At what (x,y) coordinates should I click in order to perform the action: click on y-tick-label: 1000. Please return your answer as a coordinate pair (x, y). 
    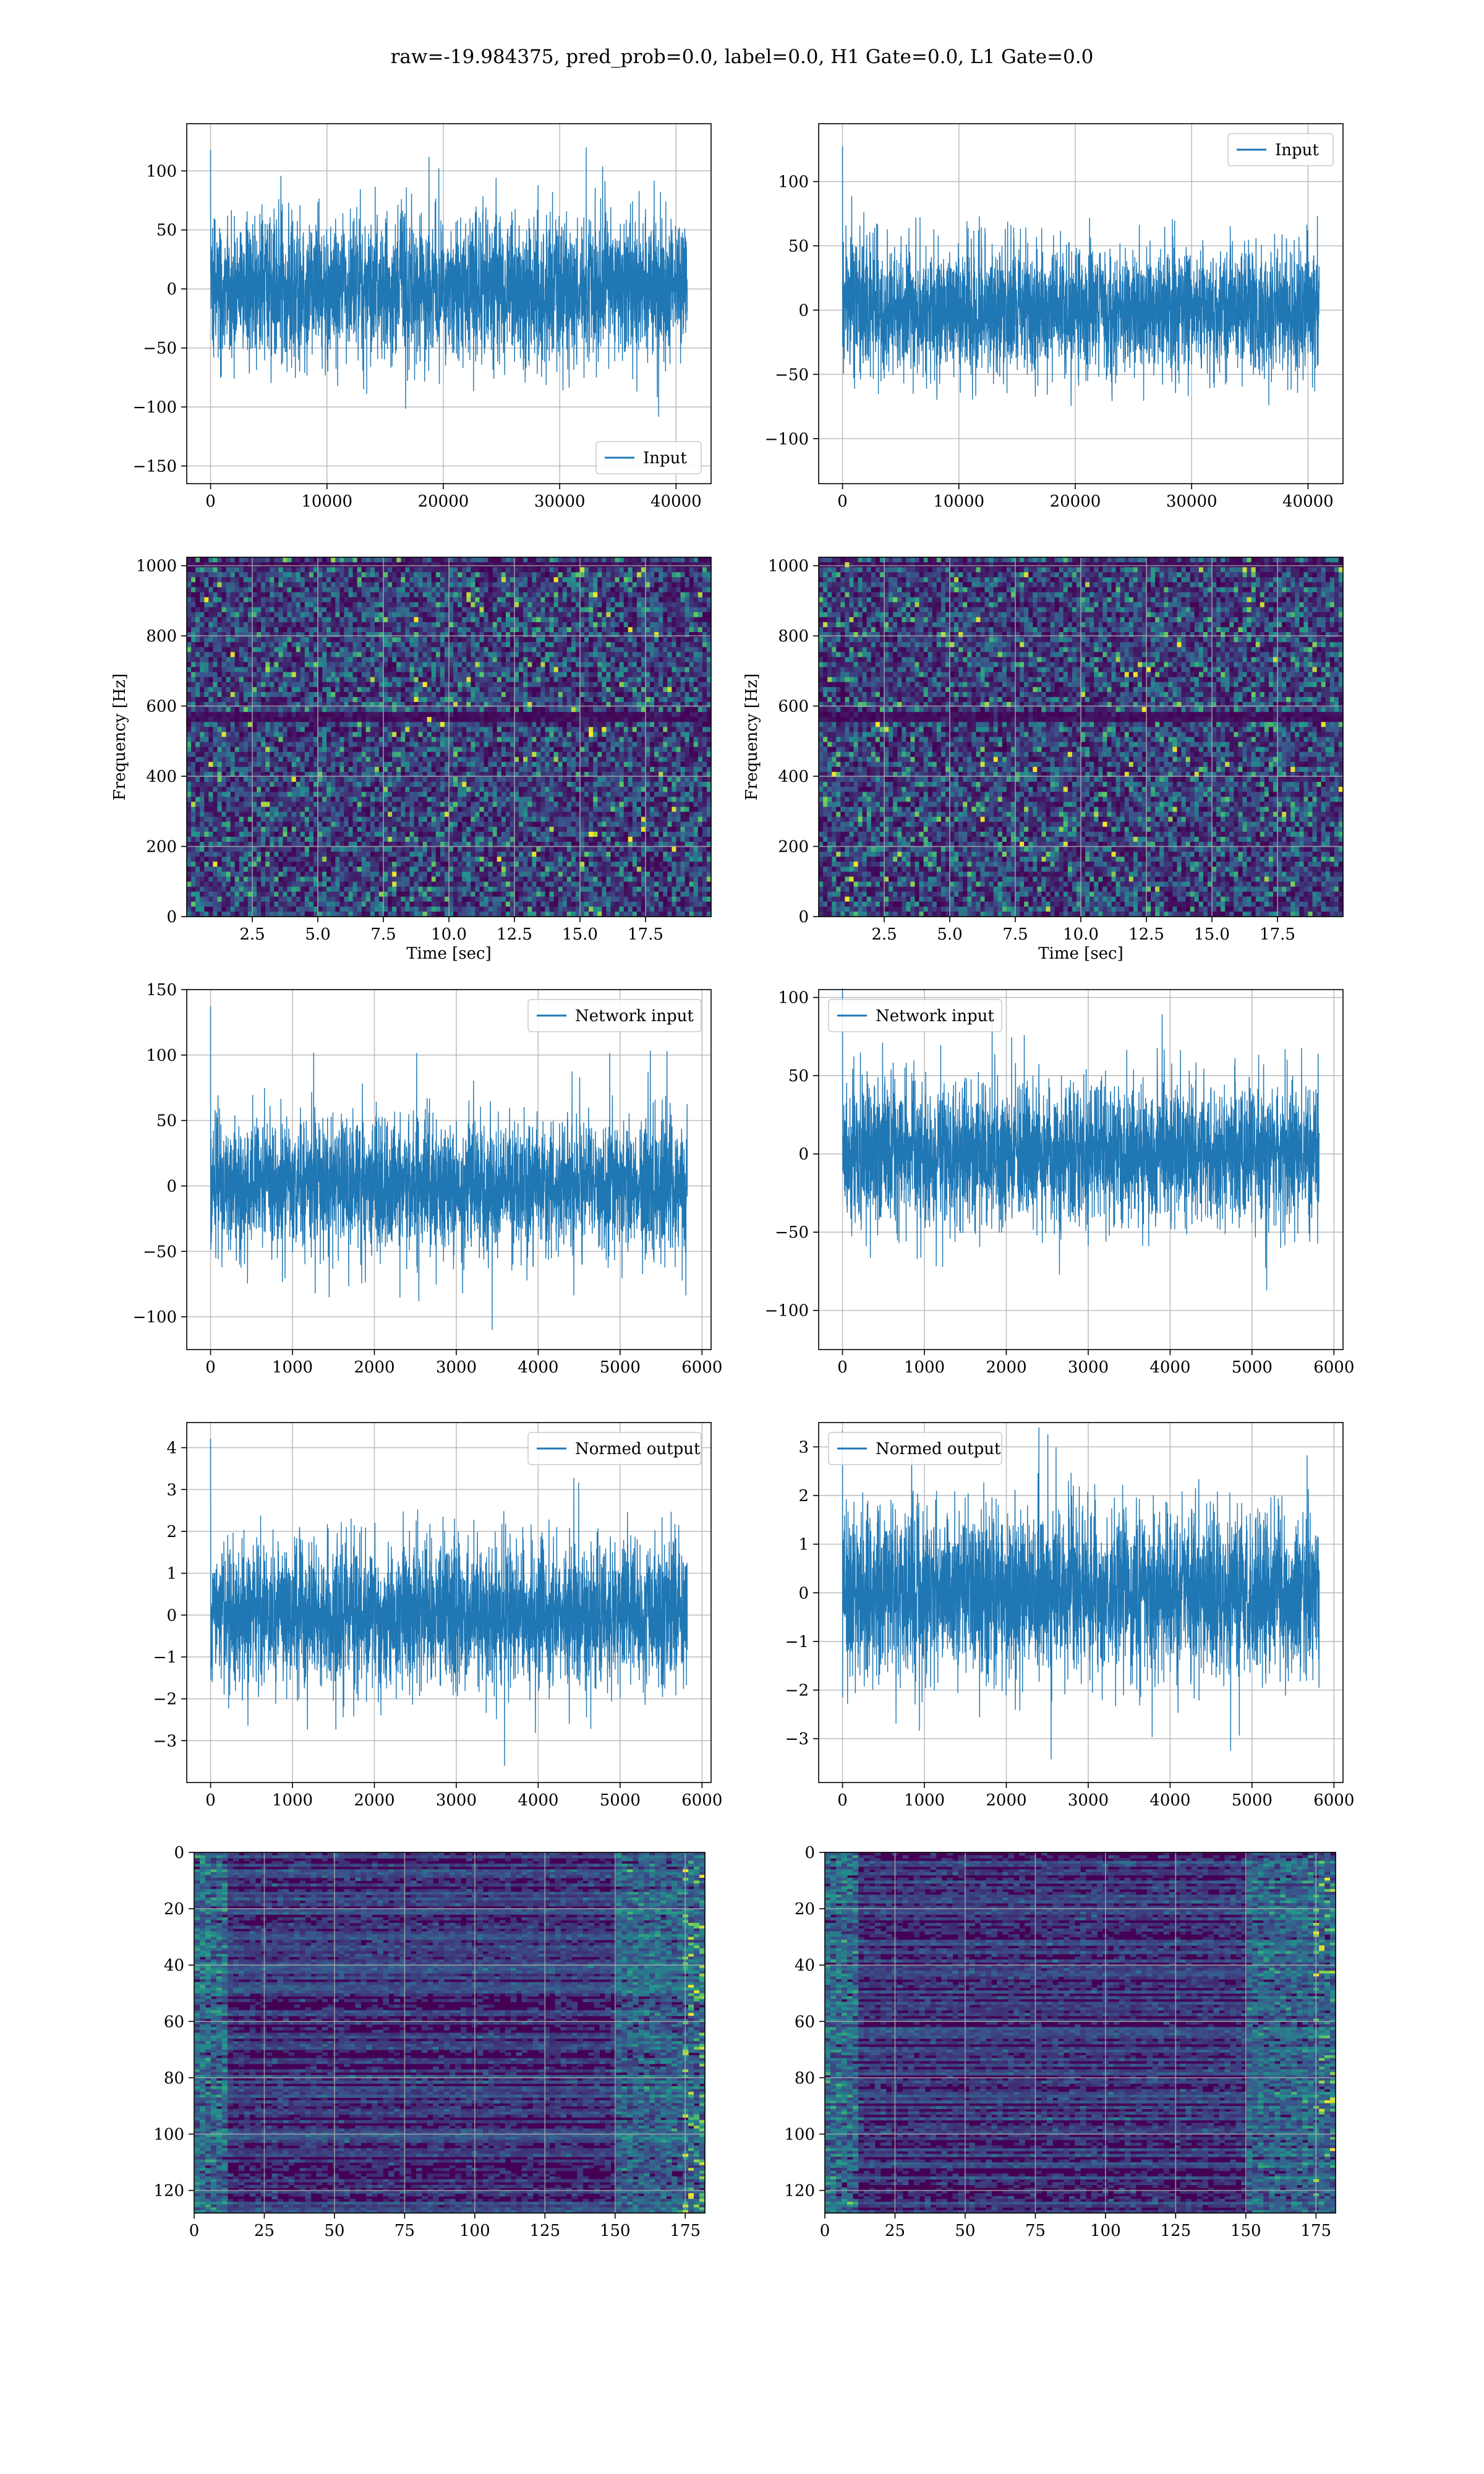
    Looking at the image, I should click on (788, 566).